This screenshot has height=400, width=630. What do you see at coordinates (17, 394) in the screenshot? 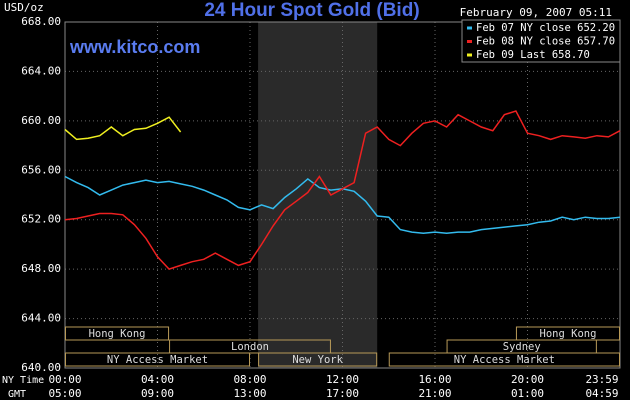
I see `x2-axis-label: GMT` at bounding box center [17, 394].